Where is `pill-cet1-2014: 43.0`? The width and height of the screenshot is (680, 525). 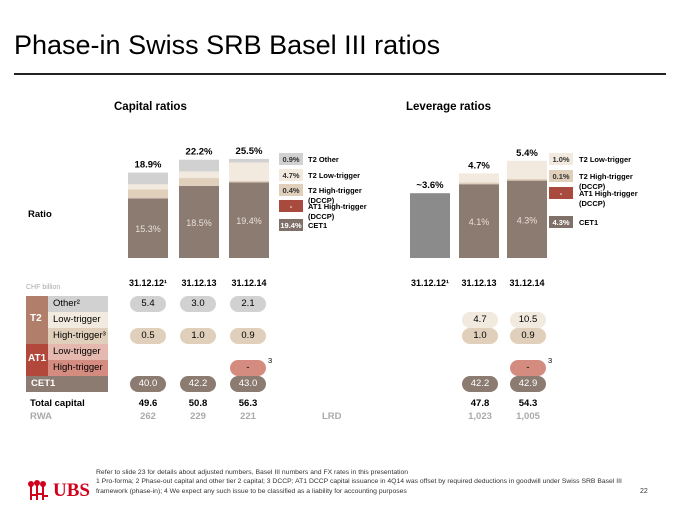 pill-cet1-2014: 43.0 is located at coordinates (248, 384).